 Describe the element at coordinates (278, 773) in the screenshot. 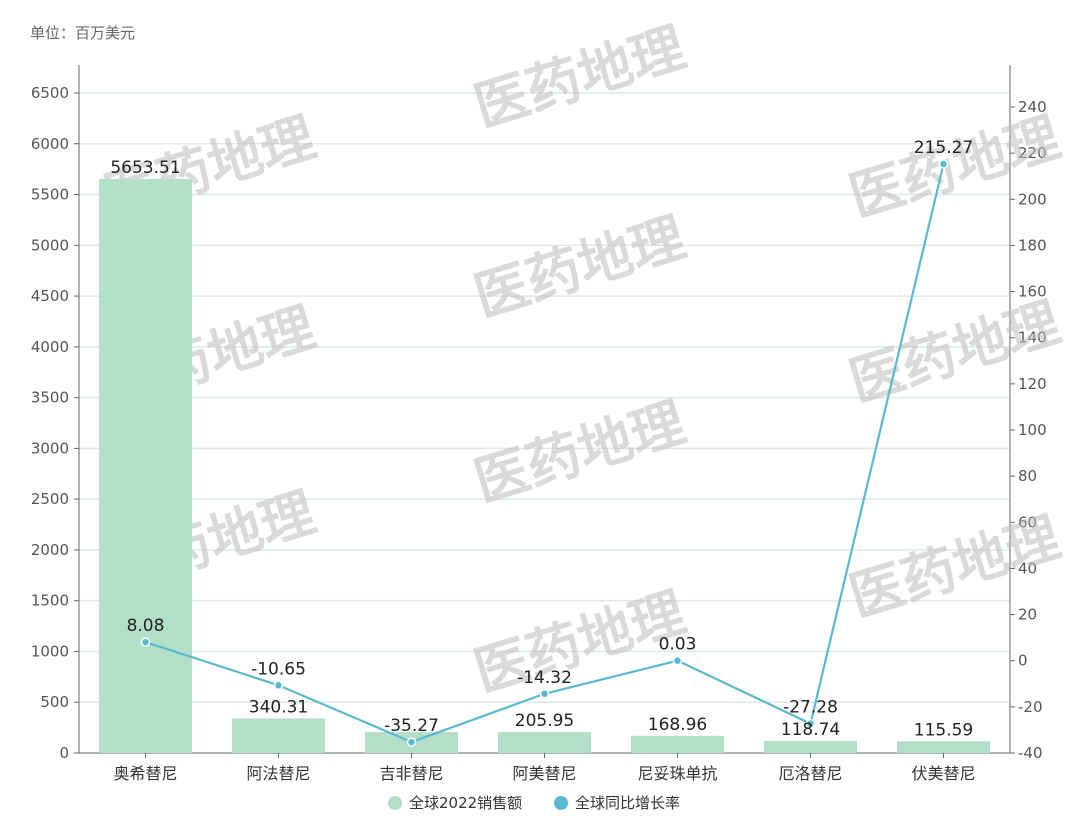

I see `x-tick-label: 阿法替尼` at that location.